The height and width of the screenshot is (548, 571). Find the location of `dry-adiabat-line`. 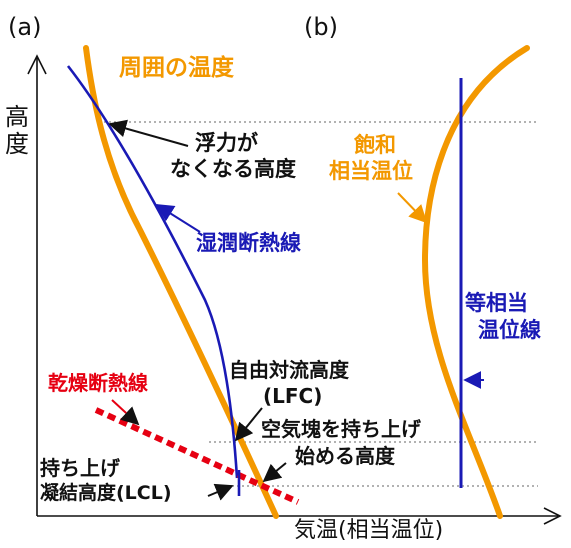

dry-adiabat-line is located at coordinates (197, 456).